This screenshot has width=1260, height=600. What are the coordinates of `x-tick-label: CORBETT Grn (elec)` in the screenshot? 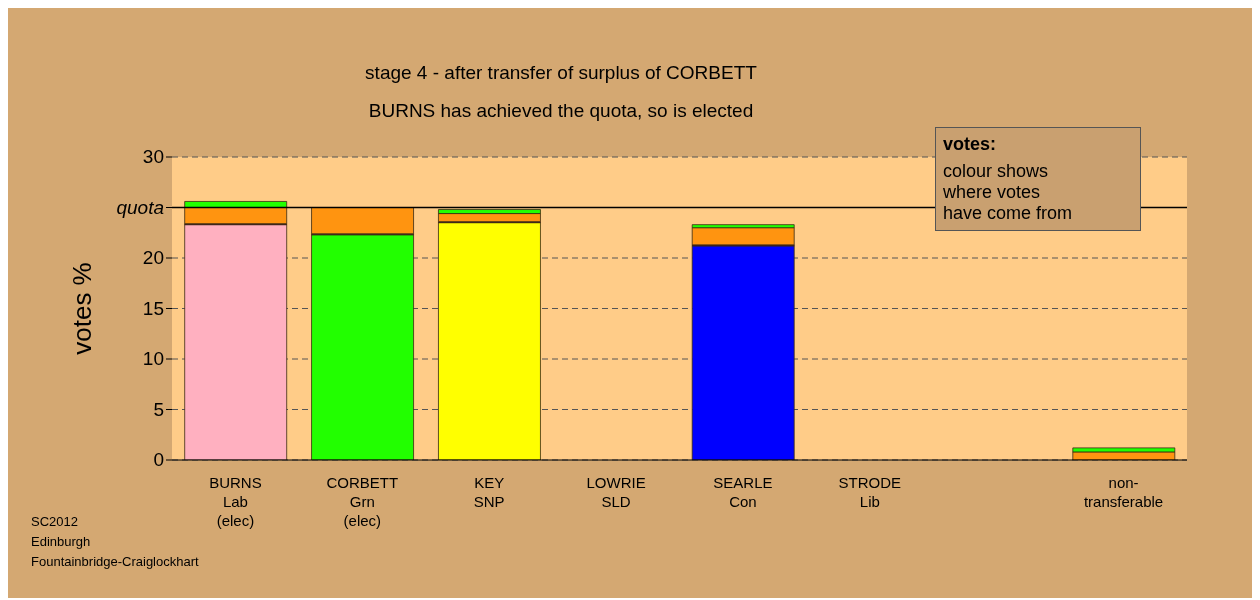 It's located at (362, 501).